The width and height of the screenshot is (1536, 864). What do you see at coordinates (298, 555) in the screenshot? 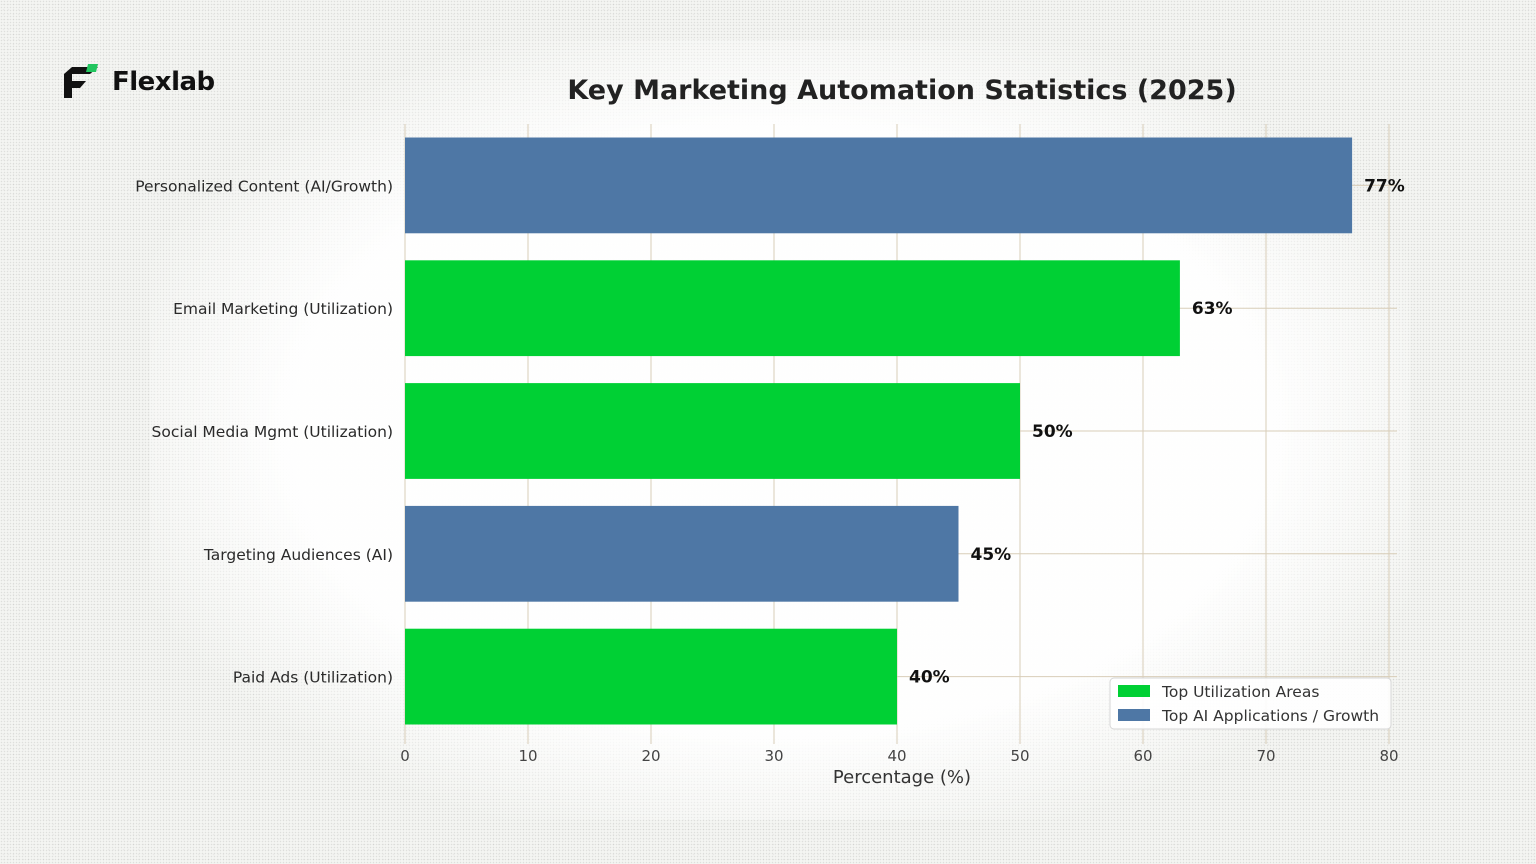
I see `category-label: Targeting Audiences (AI)` at bounding box center [298, 555].